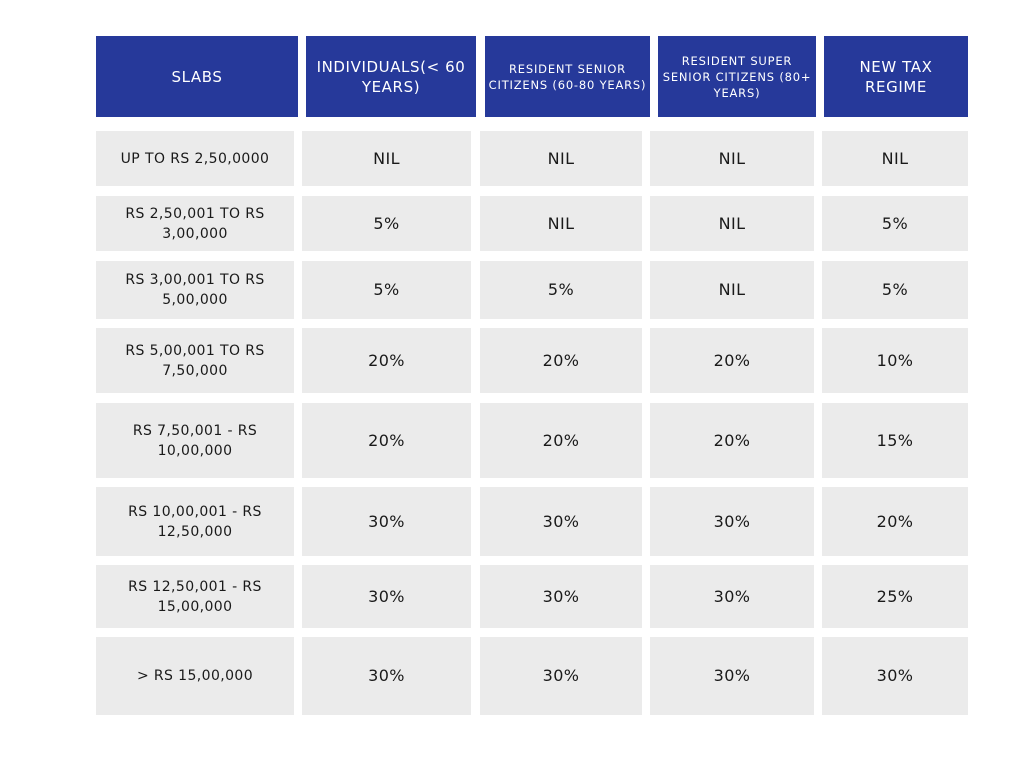 The width and height of the screenshot is (1024, 768). I want to click on row-7-super-senior: 30%, so click(732, 676).